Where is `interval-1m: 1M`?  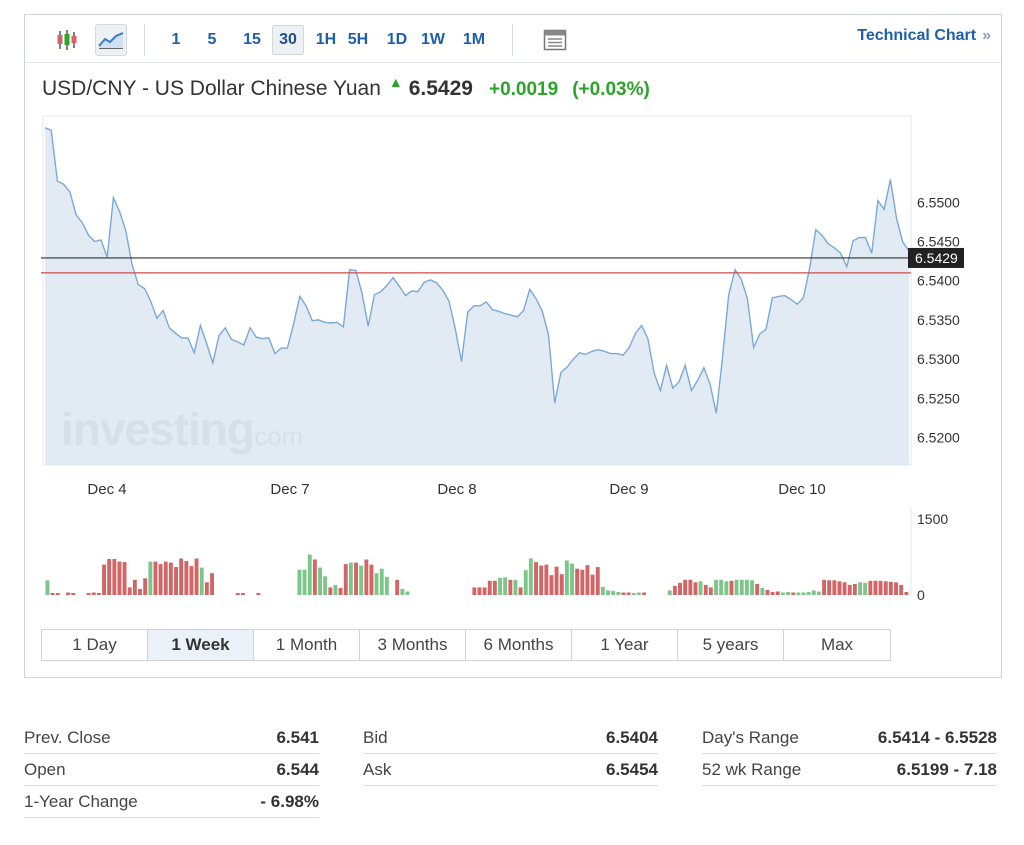 interval-1m: 1M is located at coordinates (474, 39).